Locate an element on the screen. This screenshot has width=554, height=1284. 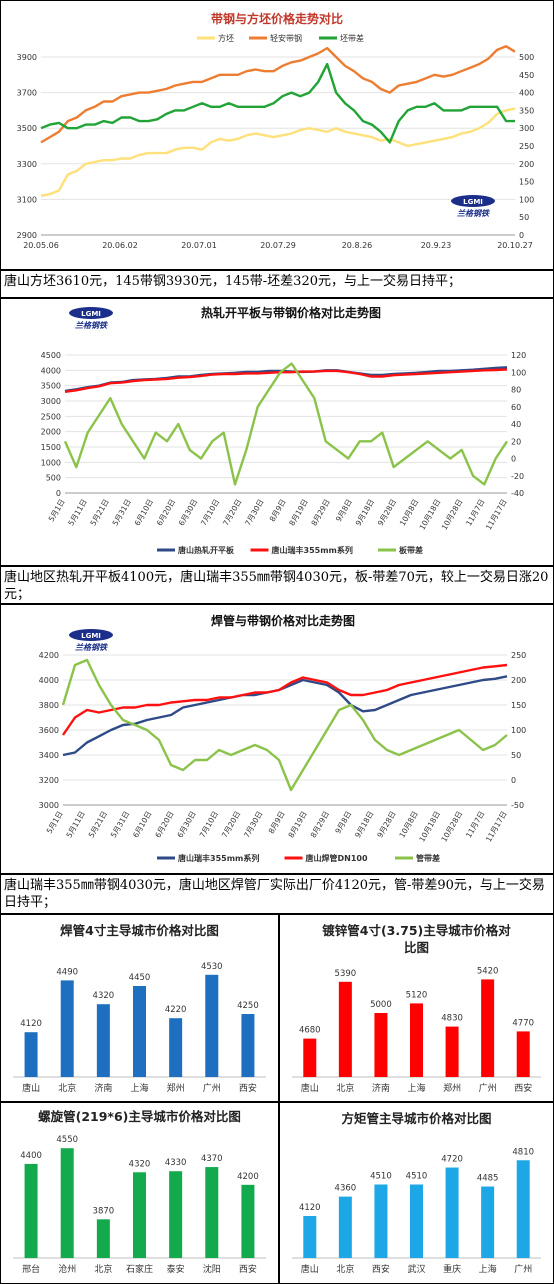
x-tick-label: 10月18日 is located at coordinates (429, 827).